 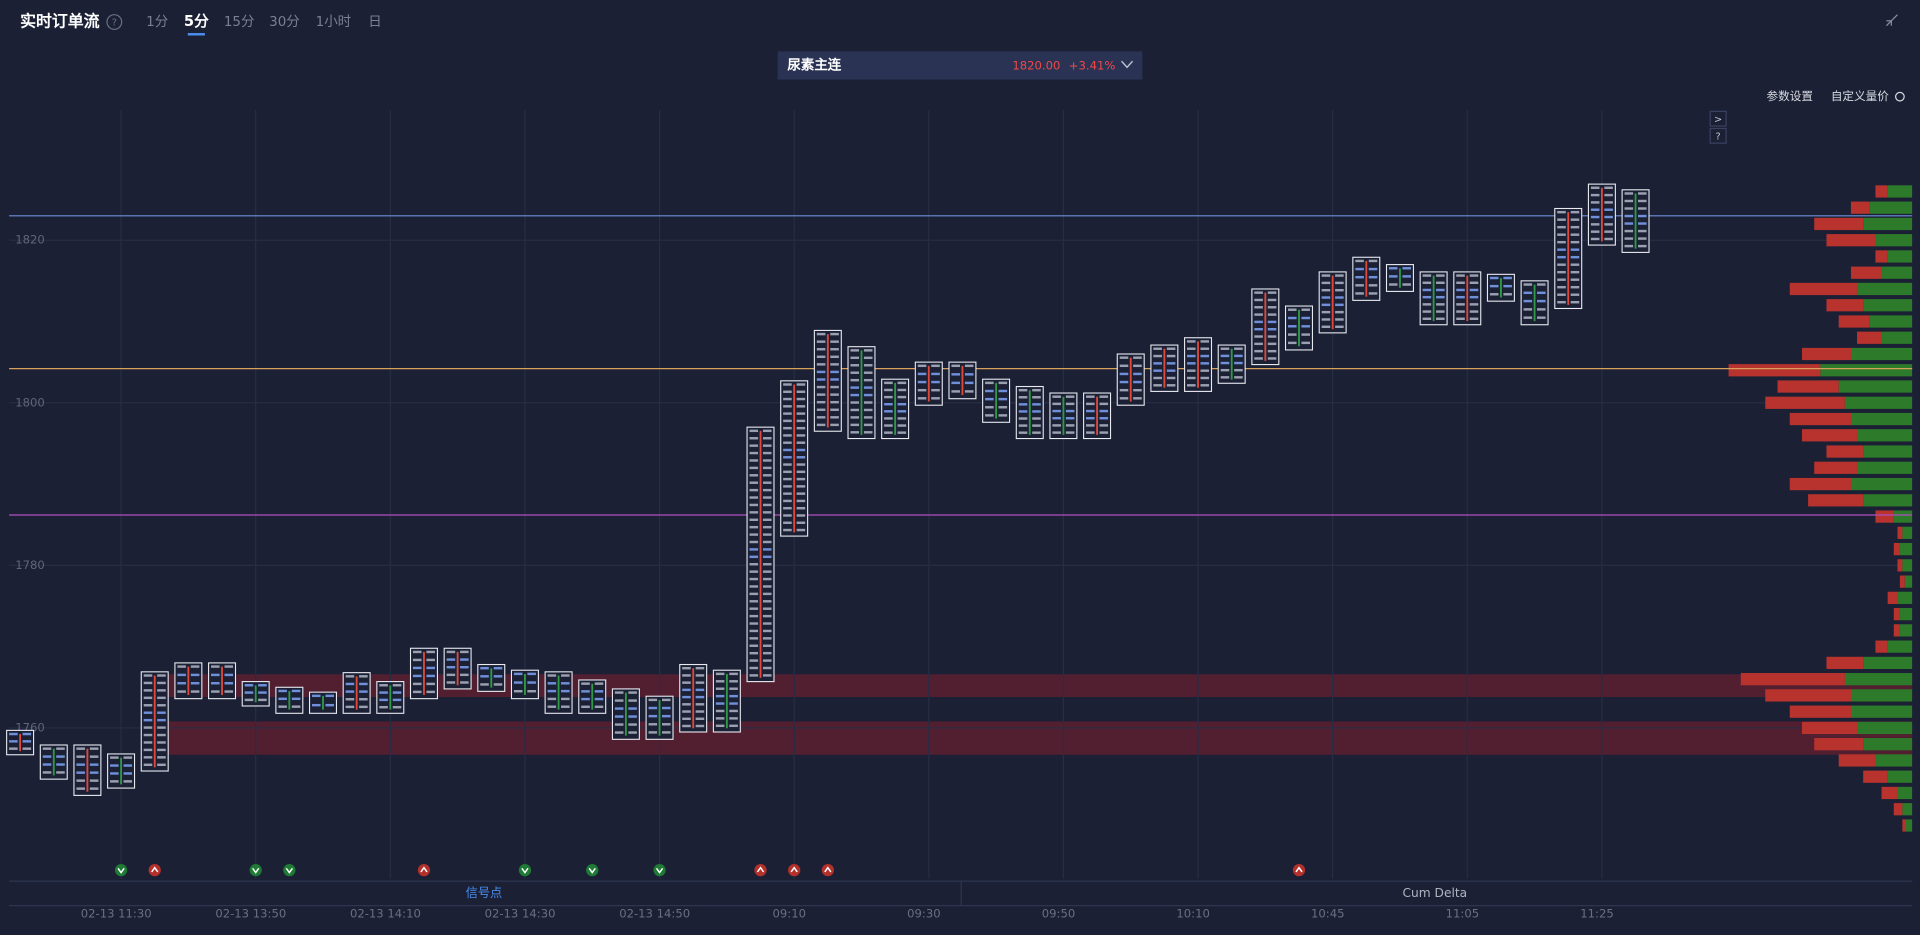 What do you see at coordinates (1860, 96) in the screenshot?
I see `custom-button: 自定义量价` at bounding box center [1860, 96].